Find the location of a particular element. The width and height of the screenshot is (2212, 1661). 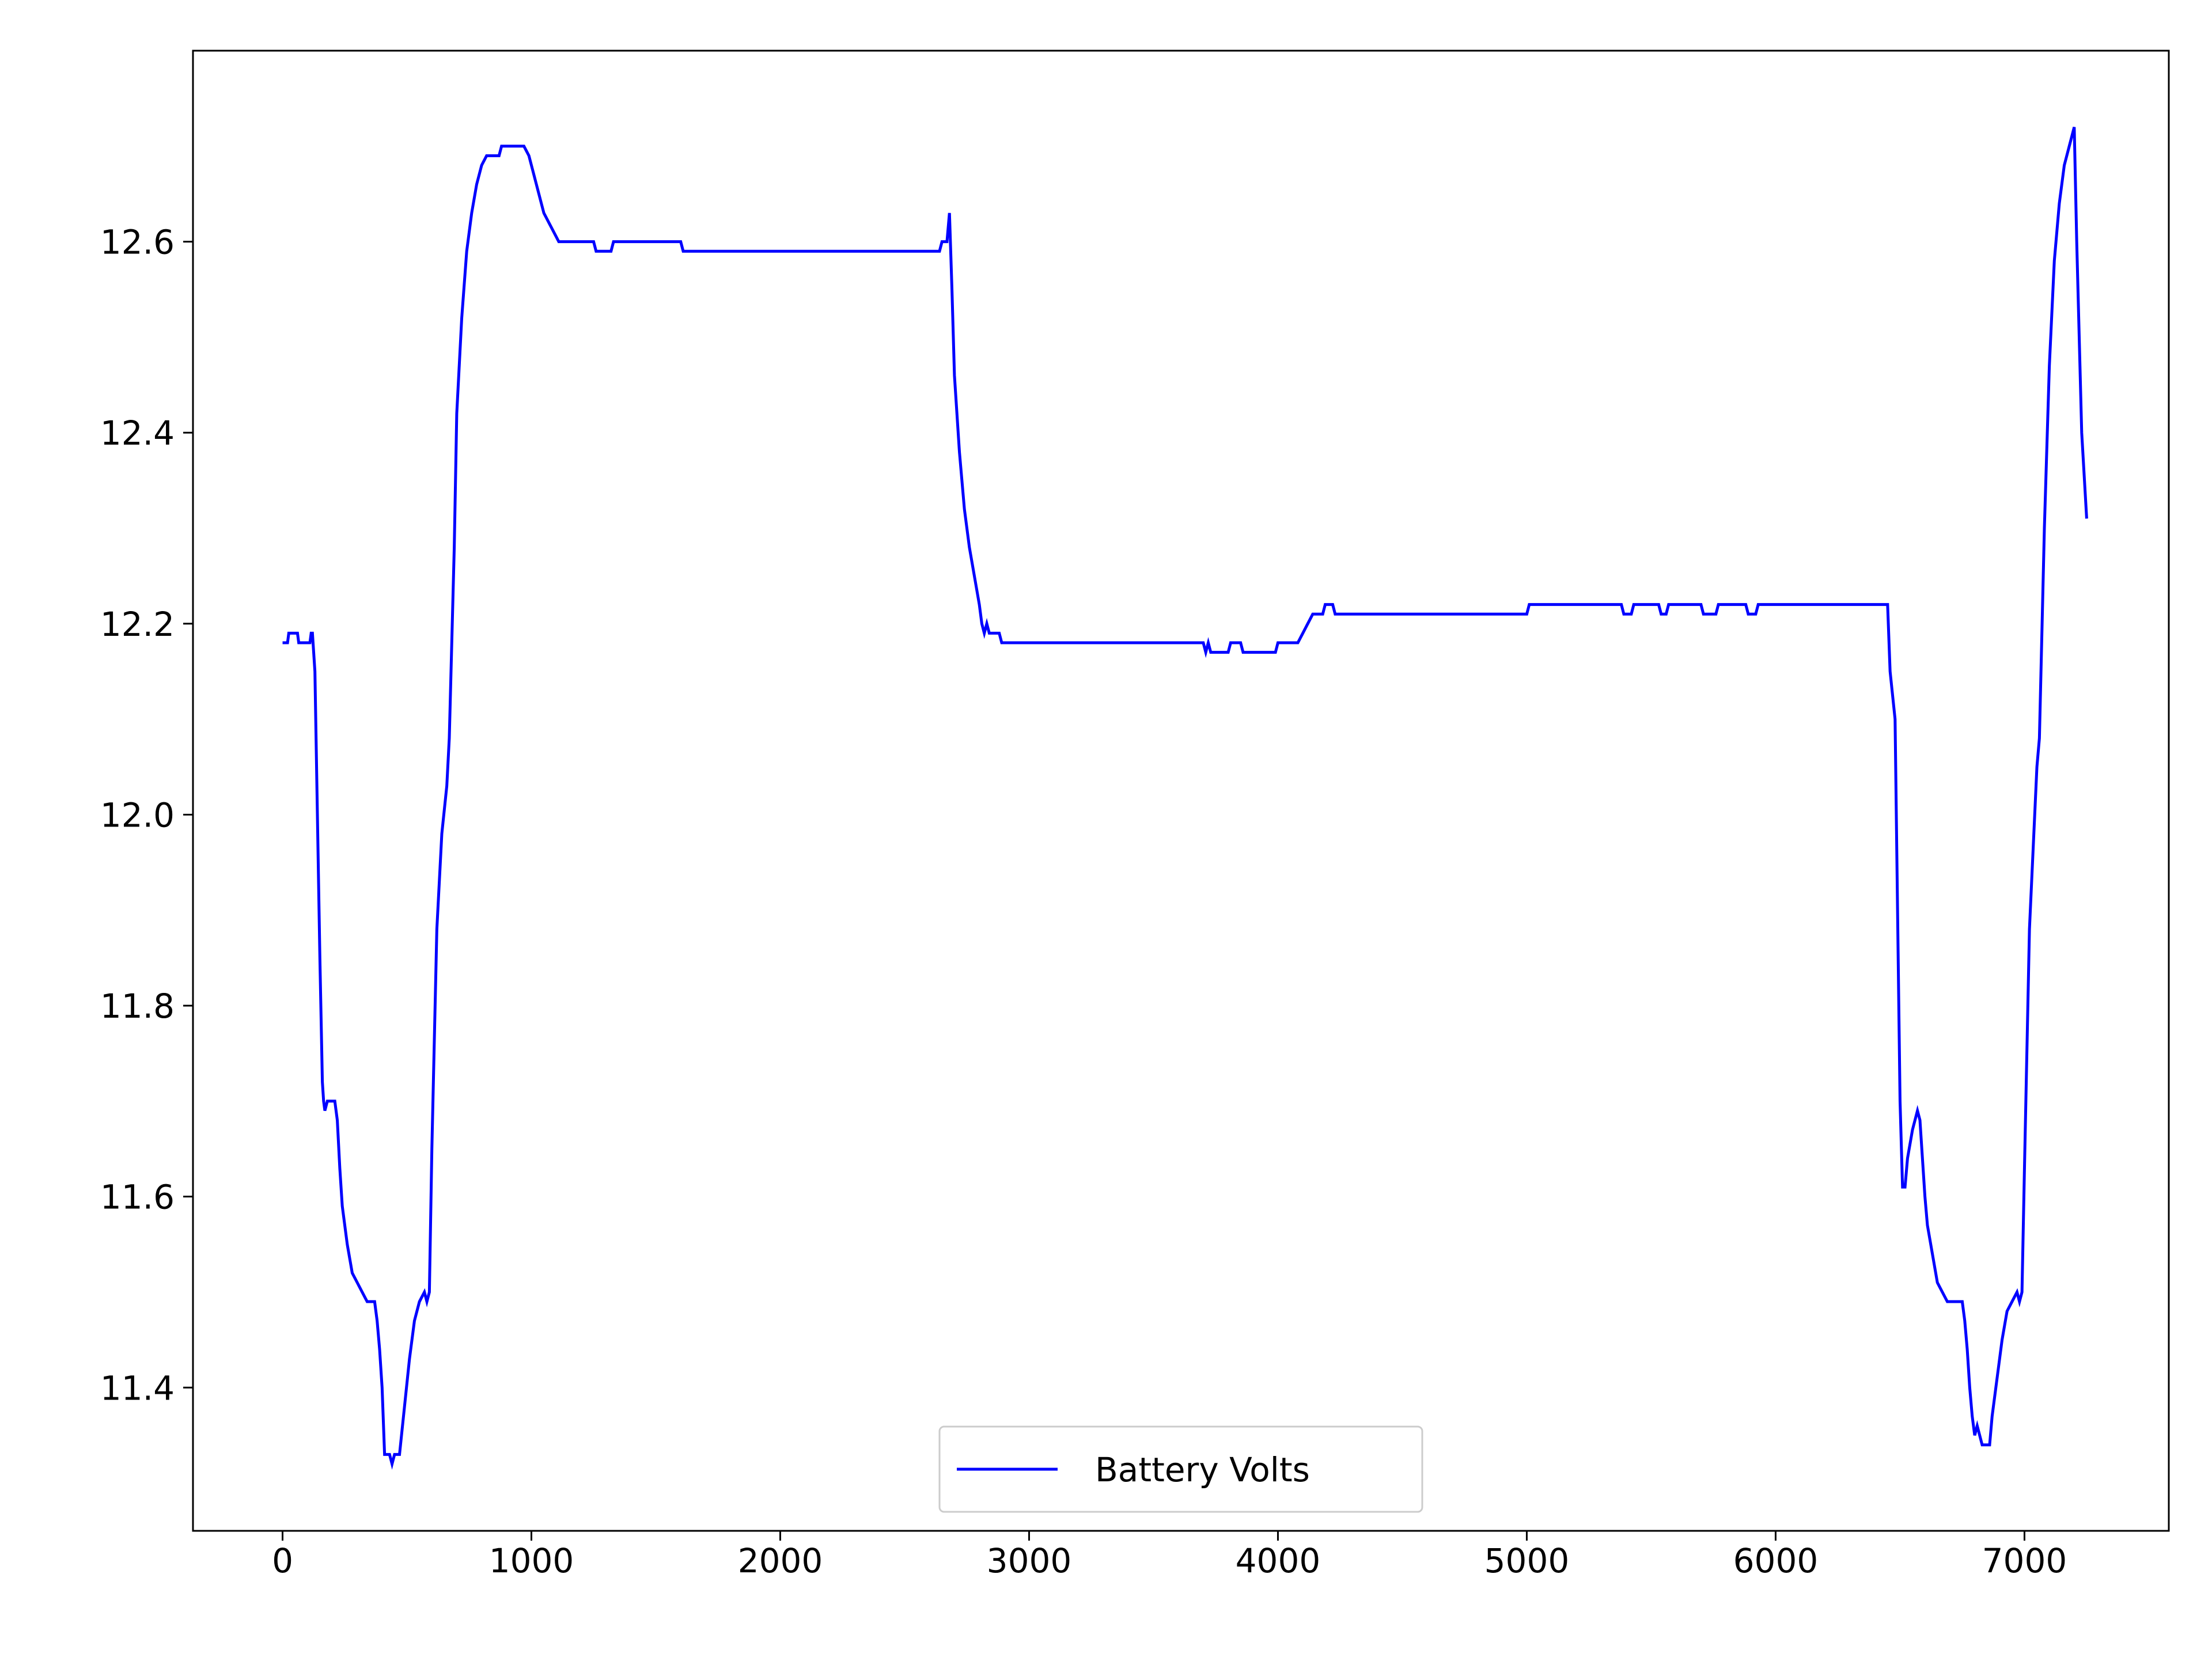

y-axis: 11.4 11.6 11.8 12.0 12.2 12.4 12.6 is located at coordinates (146, 815).